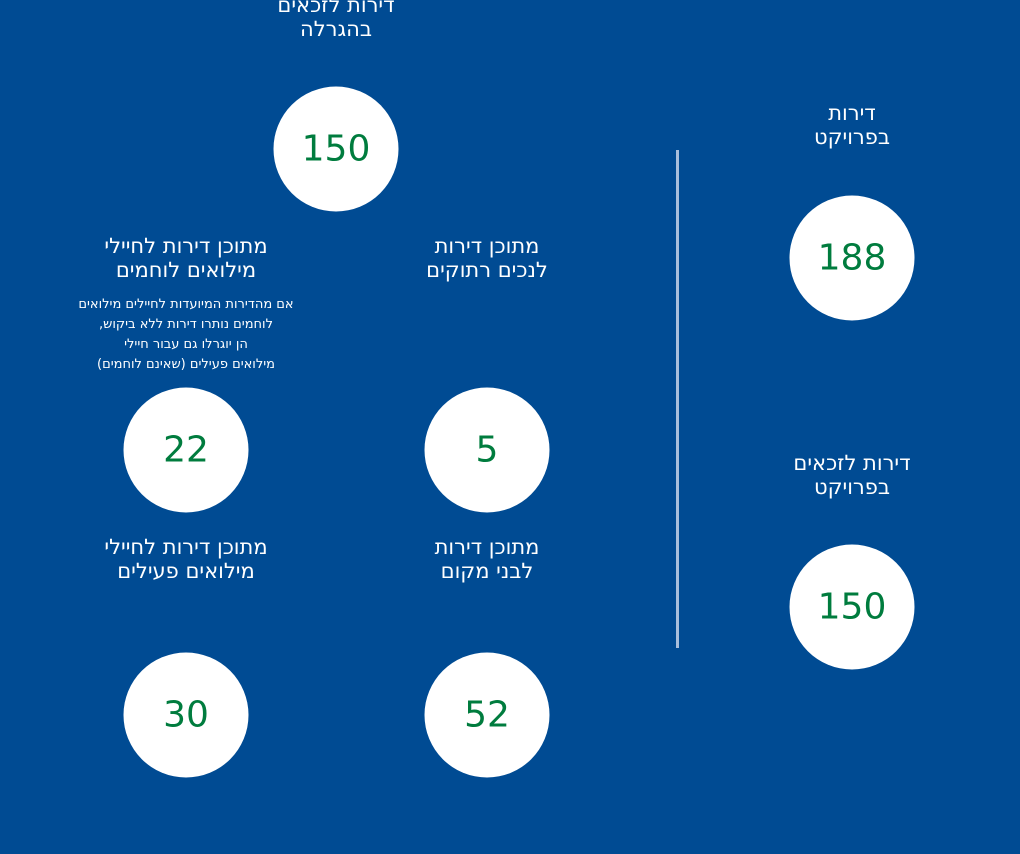 The width and height of the screenshot is (1020, 854). I want to click on combat-reservists-label: מתוכן דירות לחיילי מילואים לוחמים, so click(185, 258).